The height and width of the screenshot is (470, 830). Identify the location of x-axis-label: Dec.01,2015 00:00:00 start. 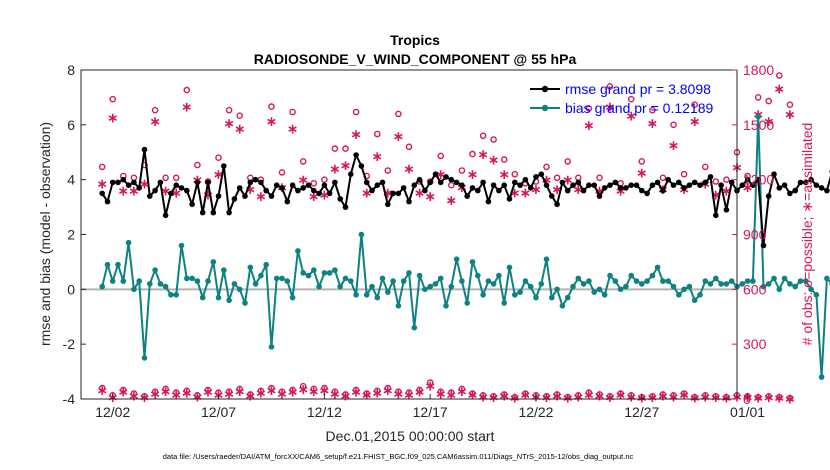
(410, 436).